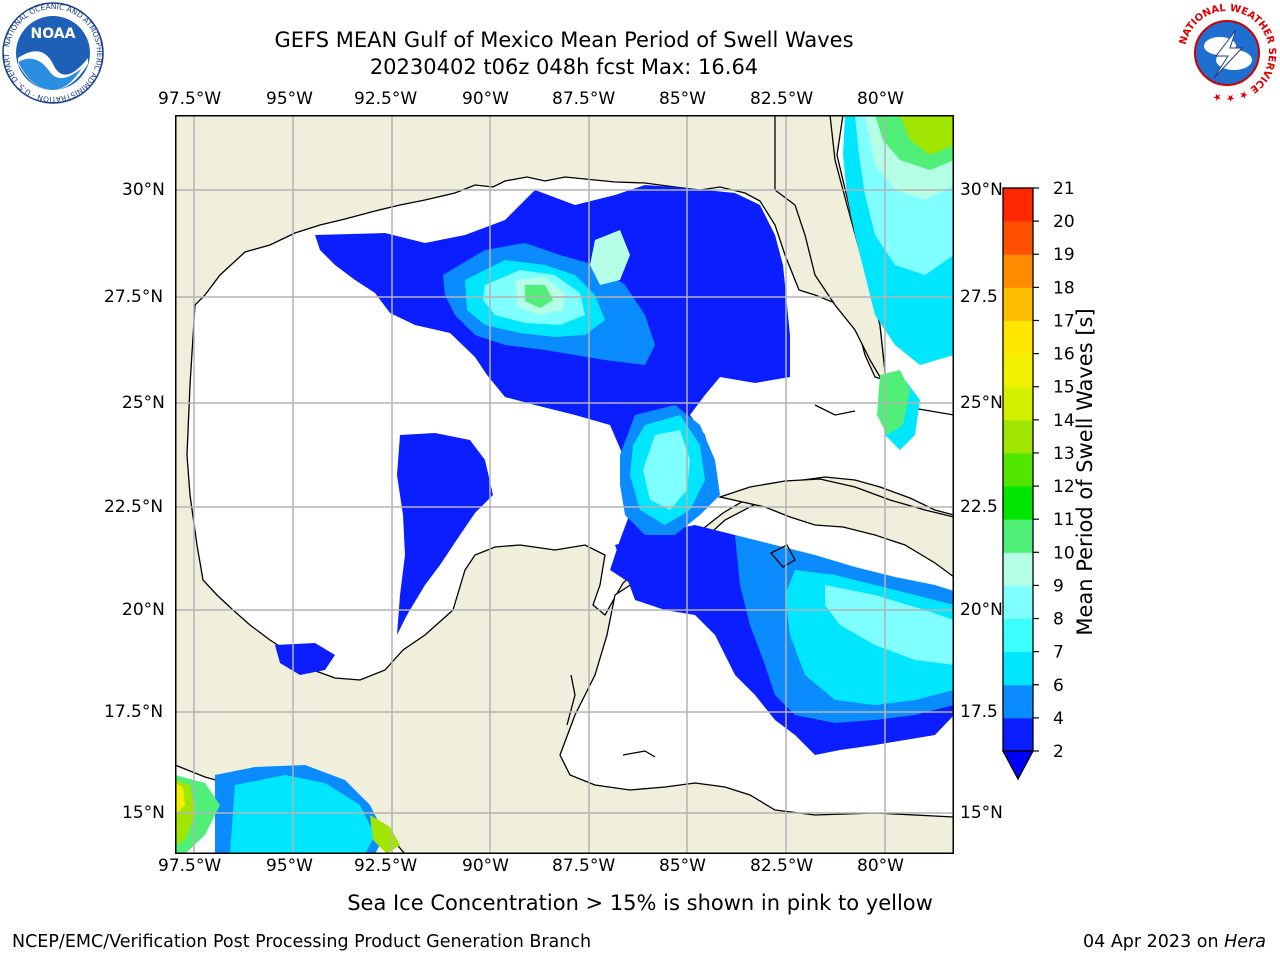 Image resolution: width=1280 pixels, height=960 pixels. I want to click on lon-label-bottom-3: 92.5°W, so click(386, 866).